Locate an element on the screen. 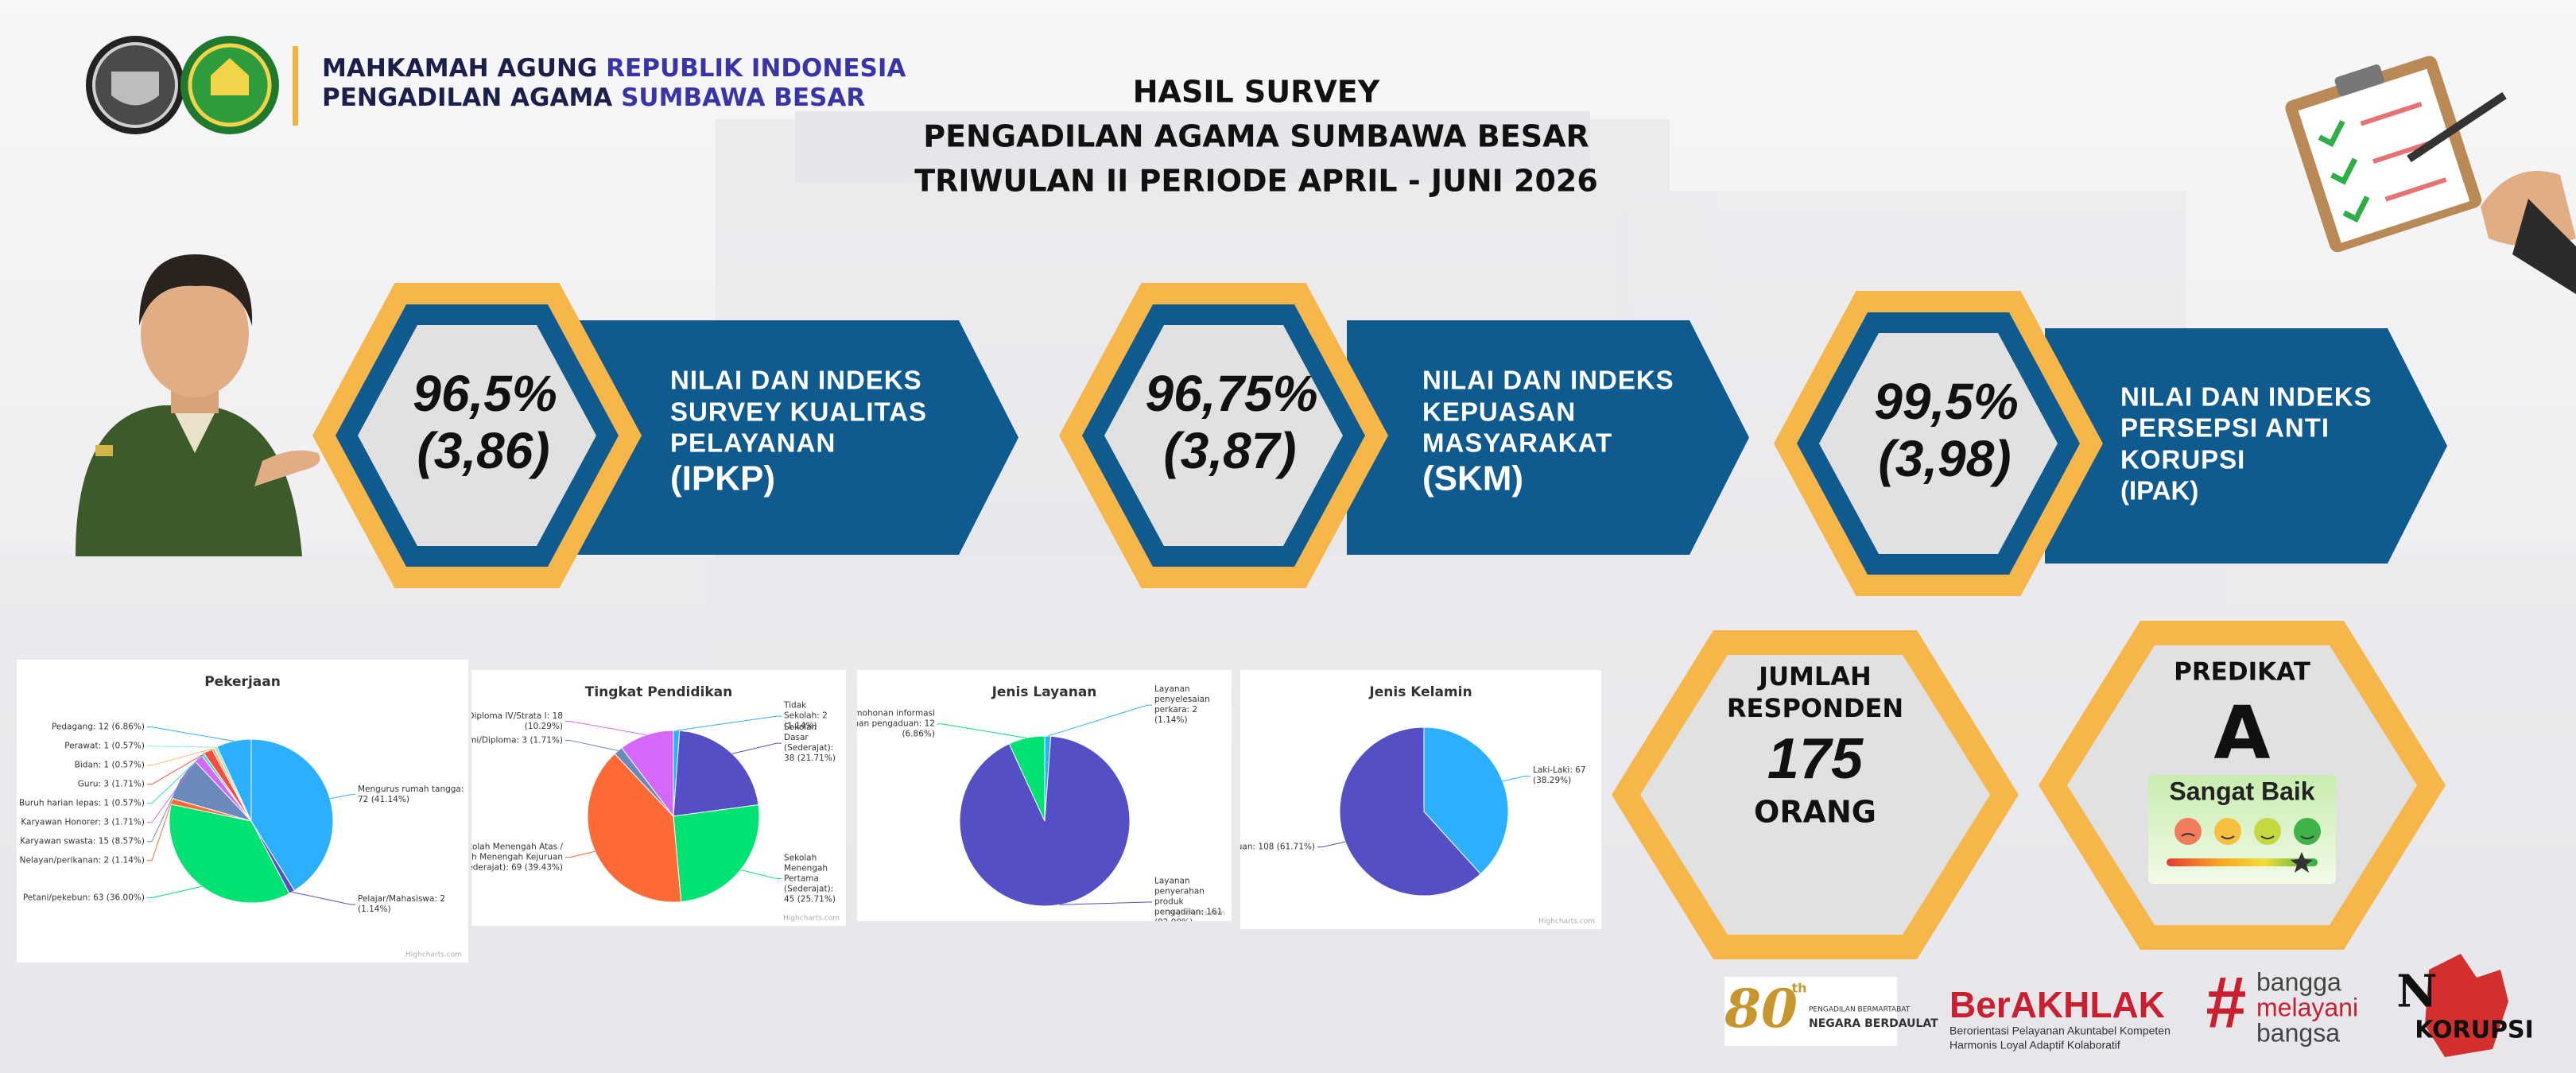 The image size is (2576, 1073). rating-grade: A is located at coordinates (2242, 732).